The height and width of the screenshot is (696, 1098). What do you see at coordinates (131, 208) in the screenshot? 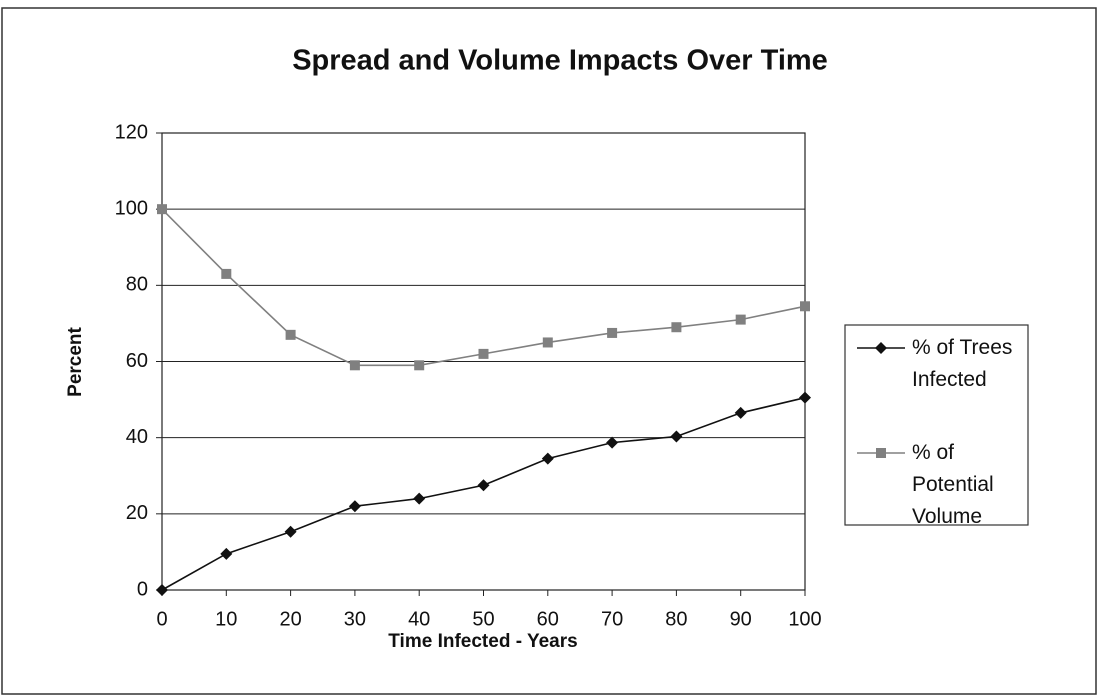
I see `y-tick-label: 100` at bounding box center [131, 208].